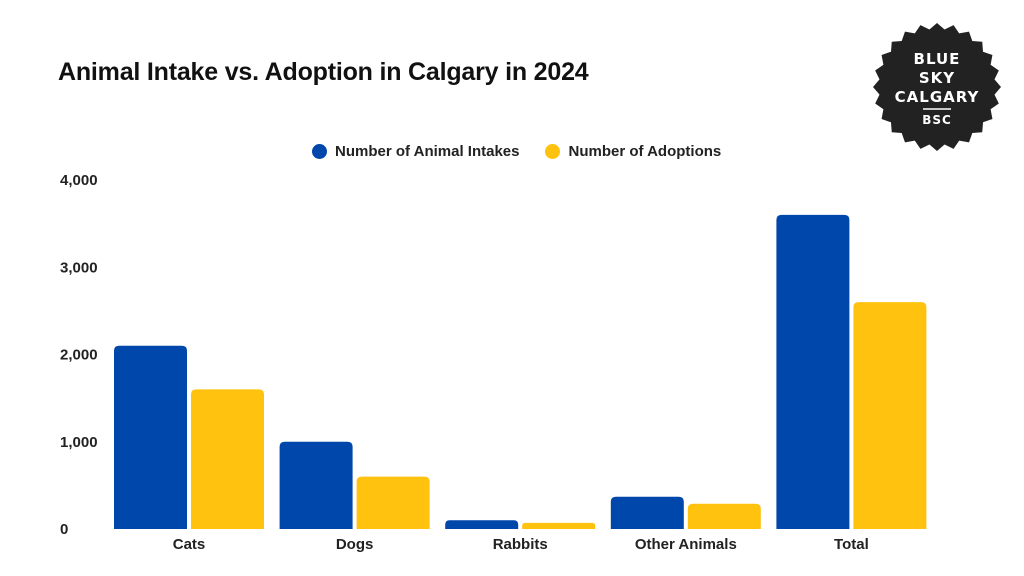 This screenshot has width=1024, height=576. Describe the element at coordinates (79, 267) in the screenshot. I see `y-tick-label: 3,000` at that location.